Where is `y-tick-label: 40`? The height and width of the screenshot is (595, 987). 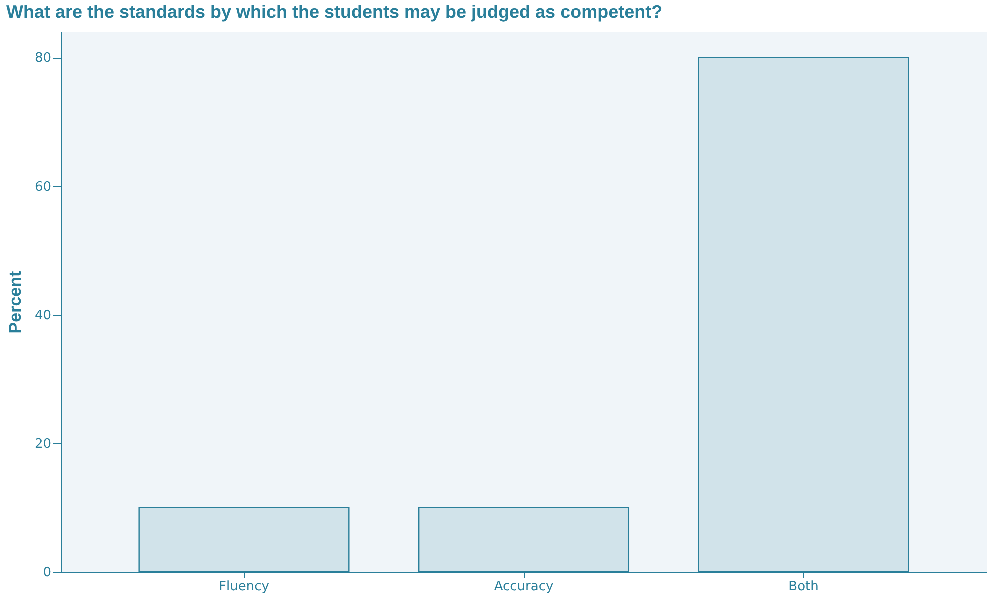
y-tick-label: 40 is located at coordinates (43, 316).